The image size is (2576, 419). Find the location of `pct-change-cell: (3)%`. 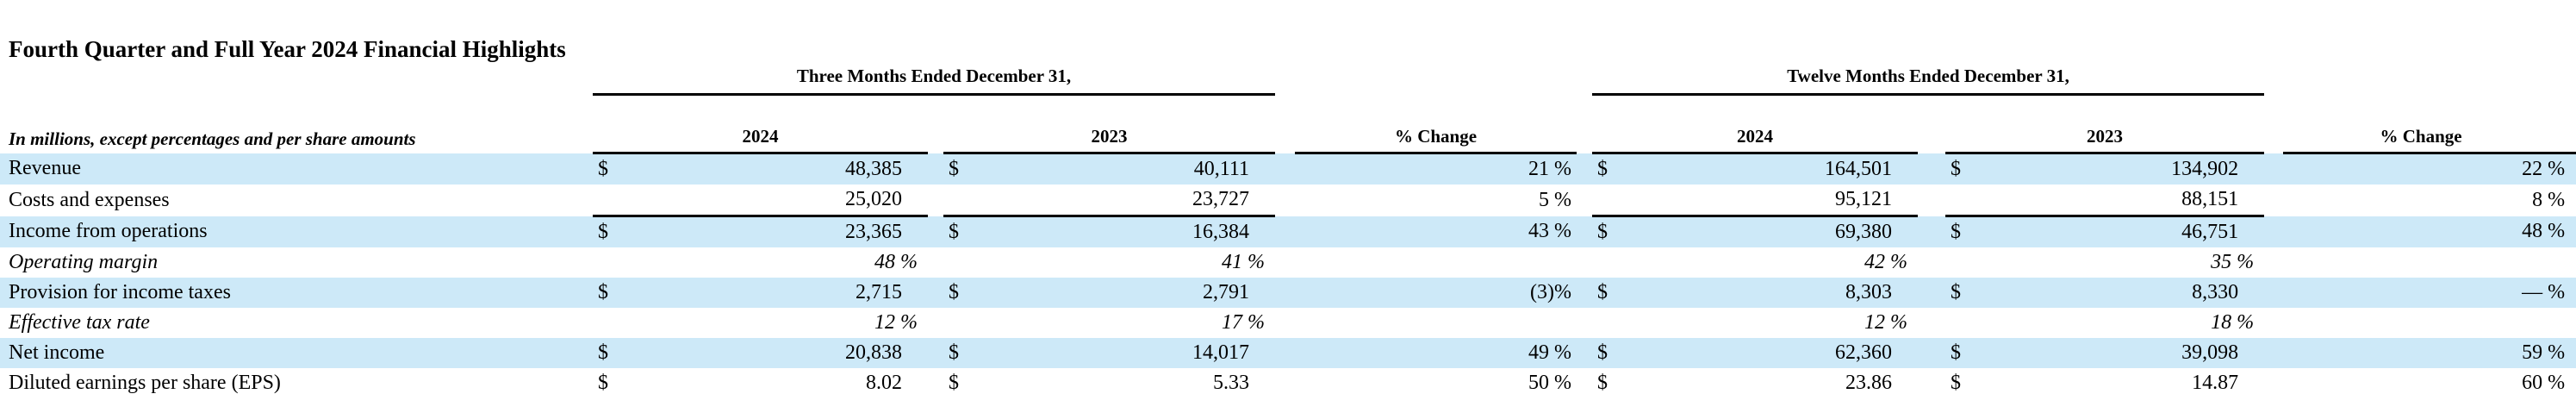

pct-change-cell: (3)% is located at coordinates (1551, 292).